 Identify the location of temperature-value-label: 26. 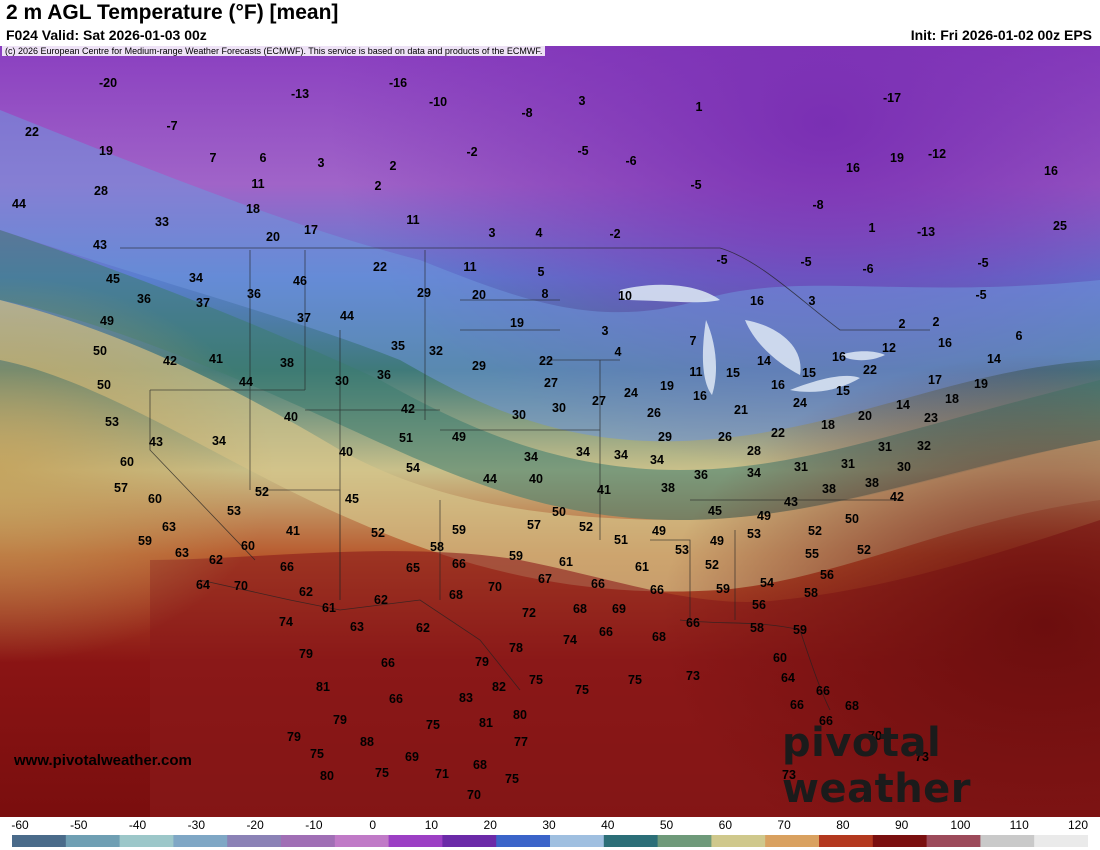
(654, 413).